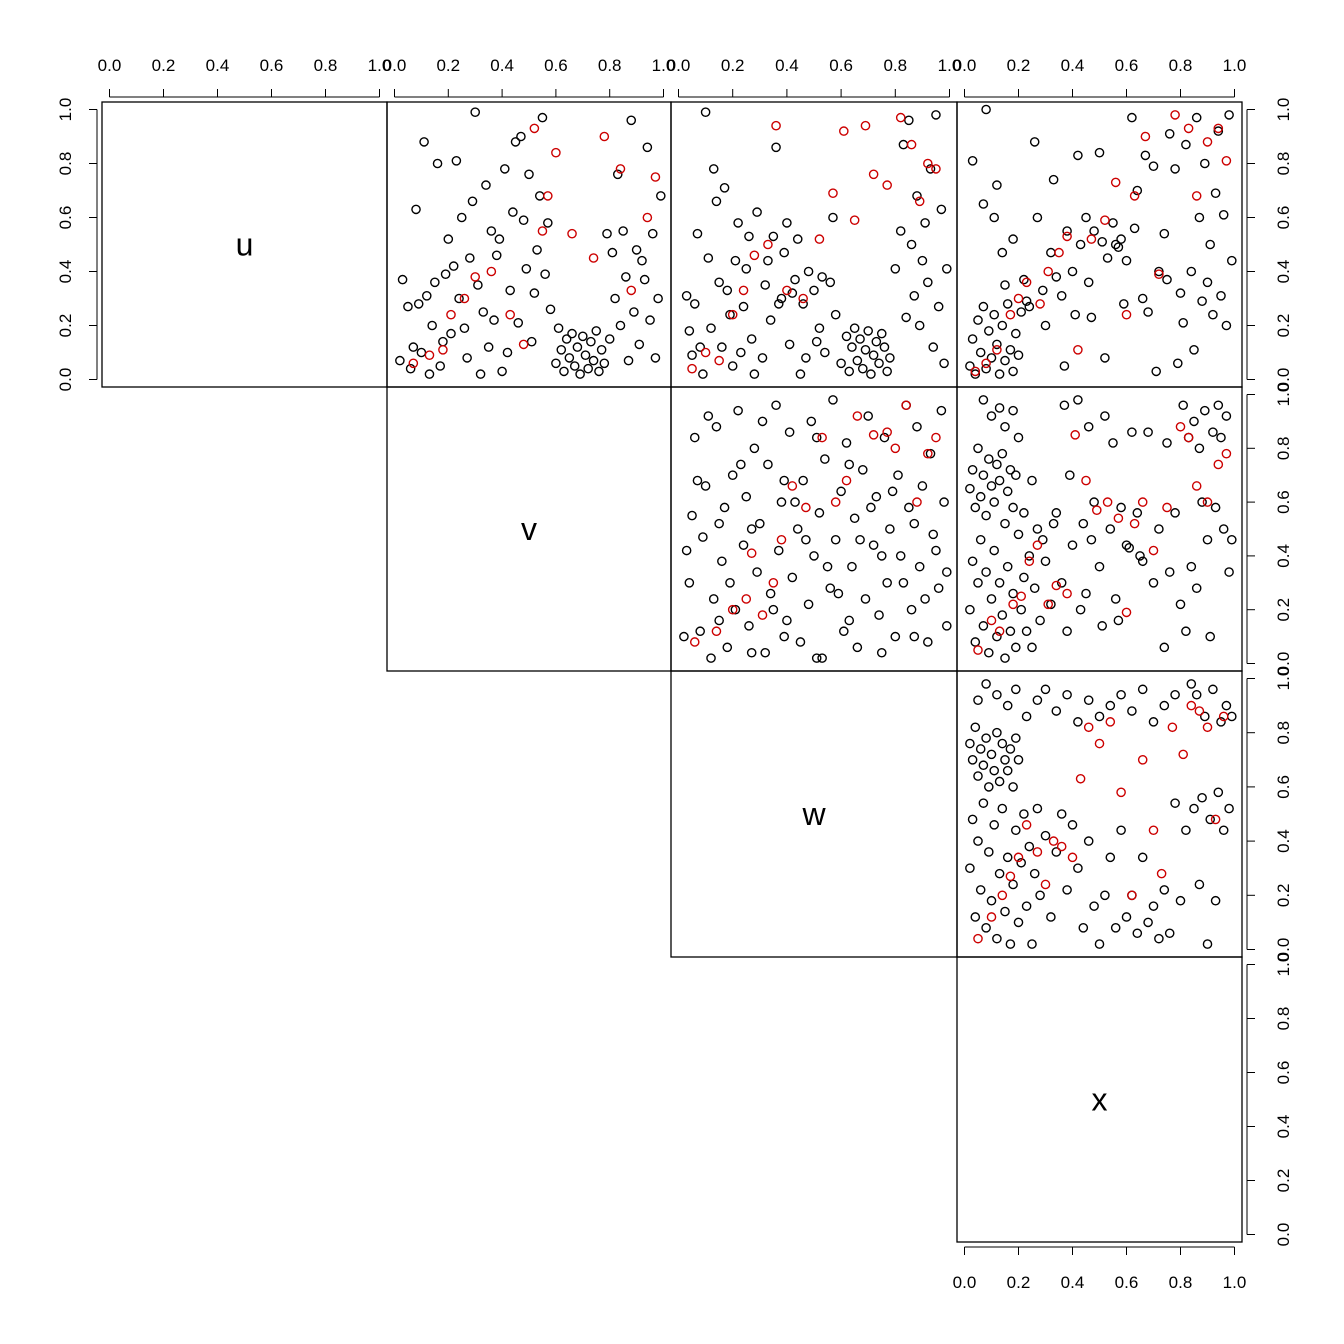  What do you see at coordinates (1269, 814) in the screenshot?
I see `right-y-axis-w: 0.0 0.2 0.4 0.6 0.8 1.0` at bounding box center [1269, 814].